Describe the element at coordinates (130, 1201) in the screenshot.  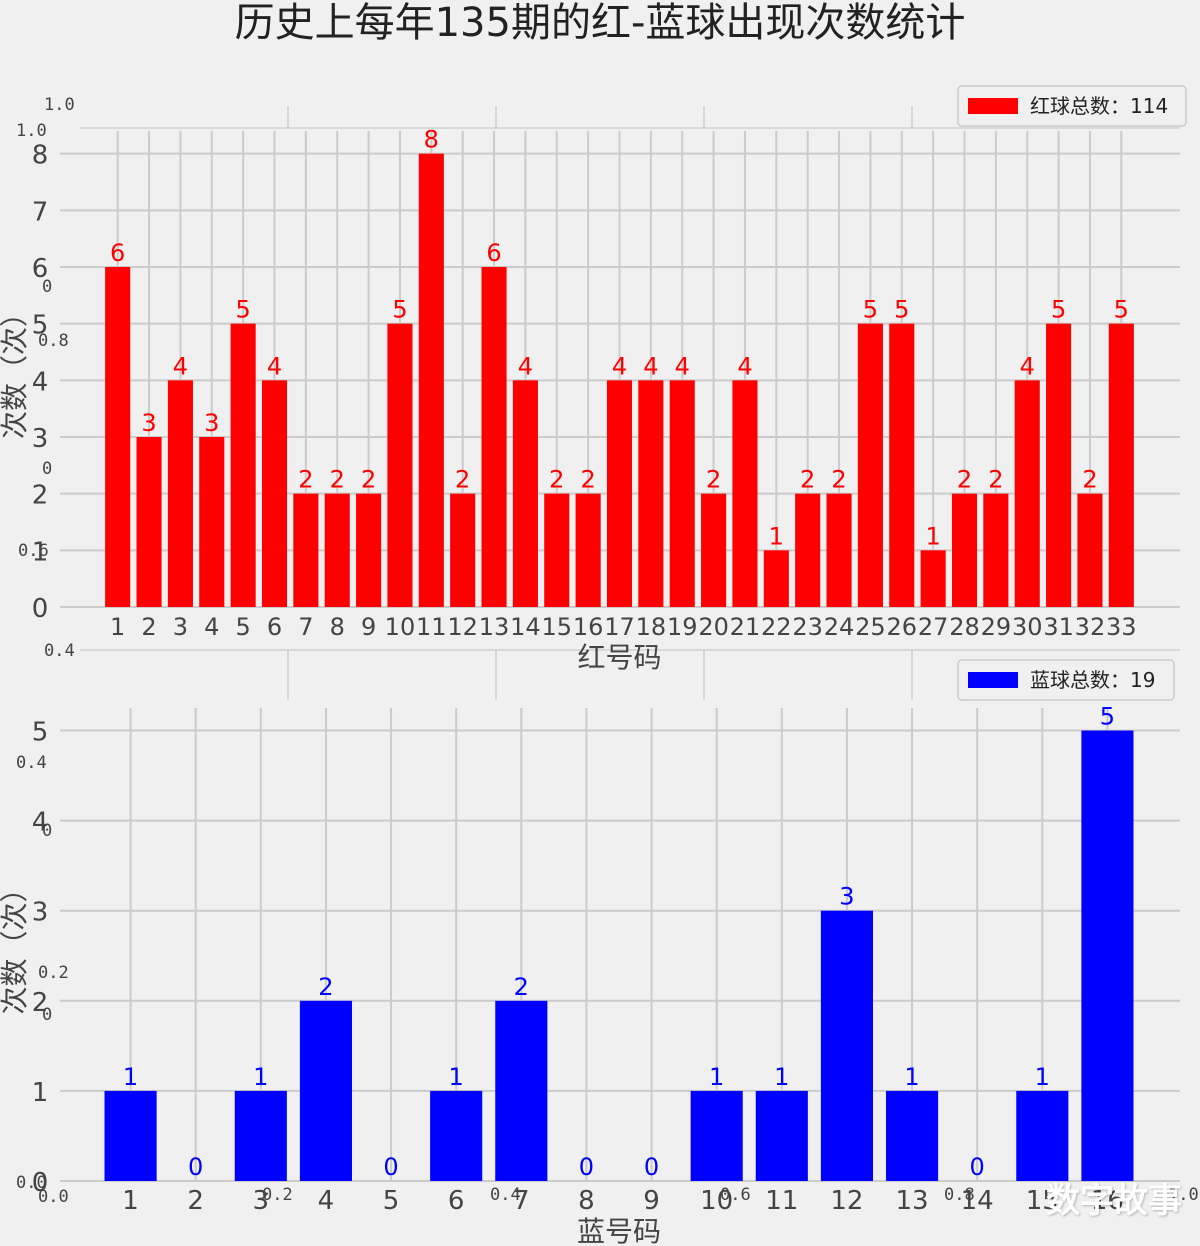
I see `x-tick-label: 1` at that location.